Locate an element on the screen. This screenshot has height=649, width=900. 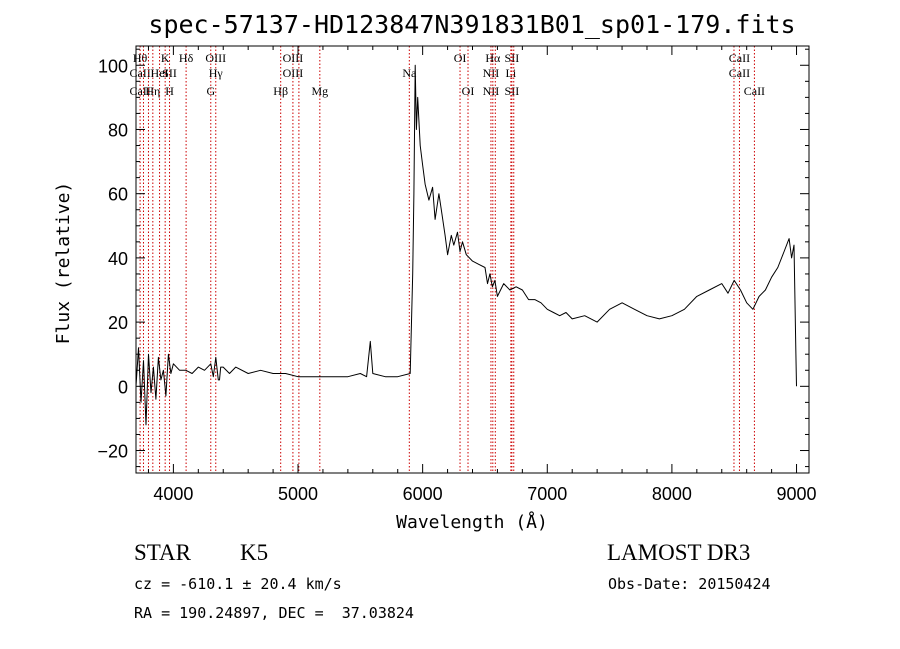
line-label: Hβ is located at coordinates (280, 91).